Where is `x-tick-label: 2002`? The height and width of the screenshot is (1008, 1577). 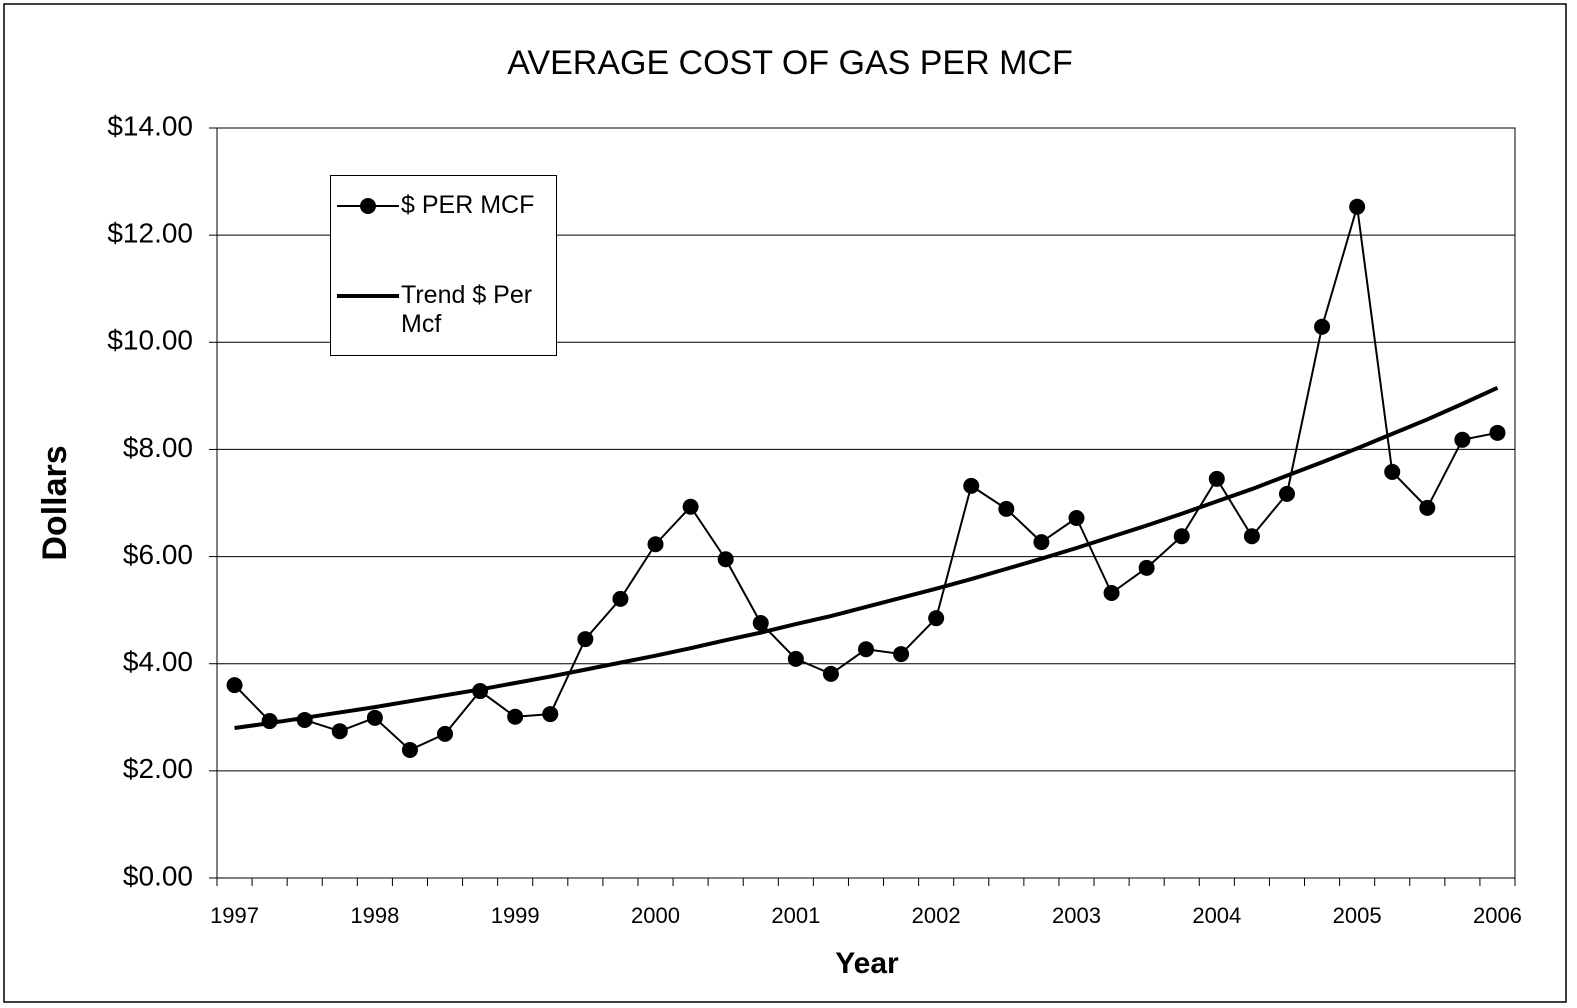 x-tick-label: 2002 is located at coordinates (936, 915).